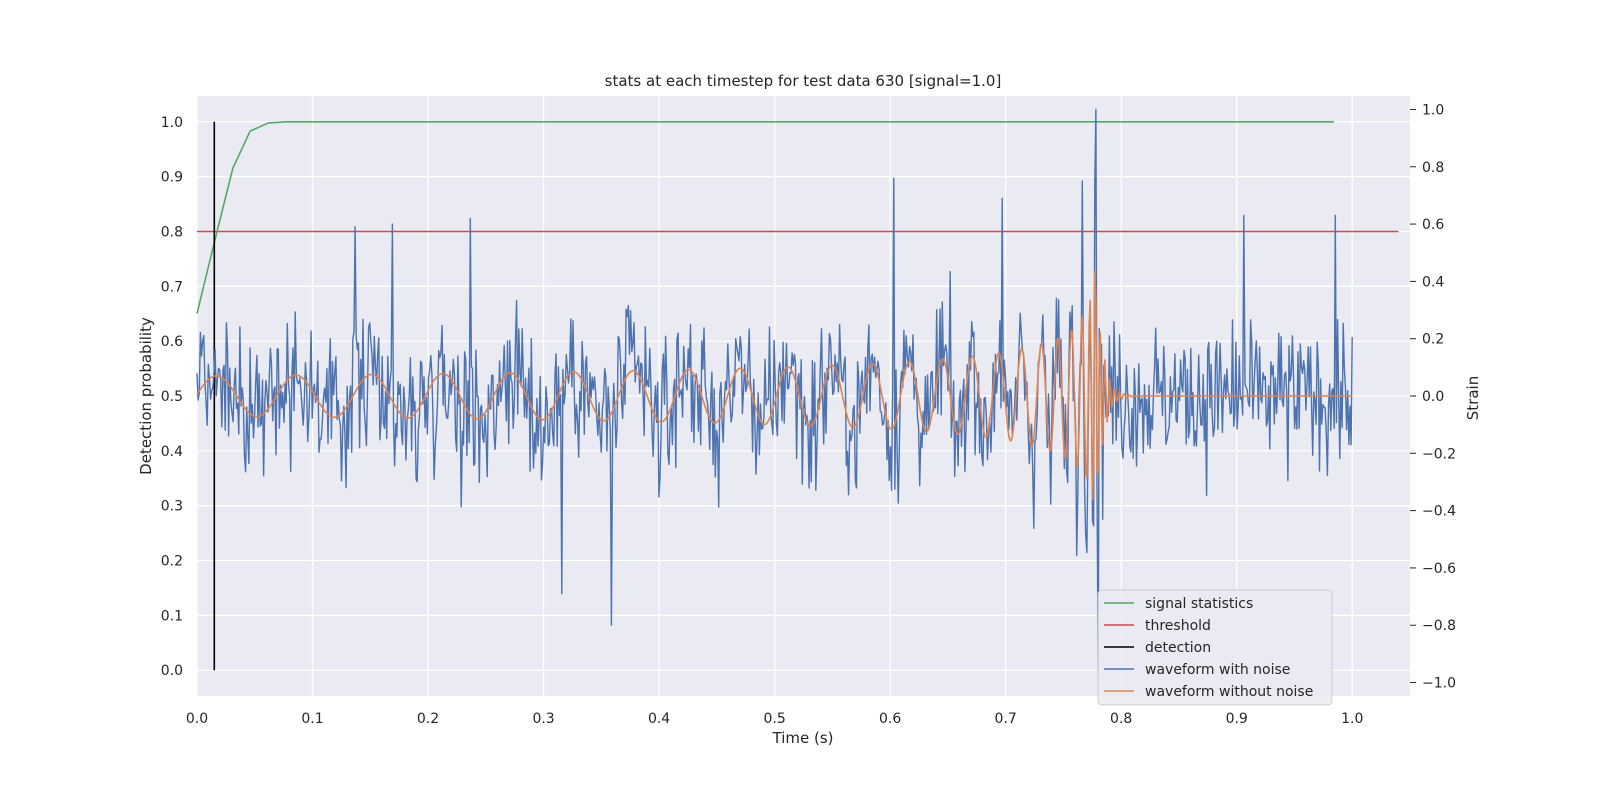 This screenshot has height=800, width=1600. What do you see at coordinates (172, 452) in the screenshot?
I see `y-tick-label: 0.4` at bounding box center [172, 452].